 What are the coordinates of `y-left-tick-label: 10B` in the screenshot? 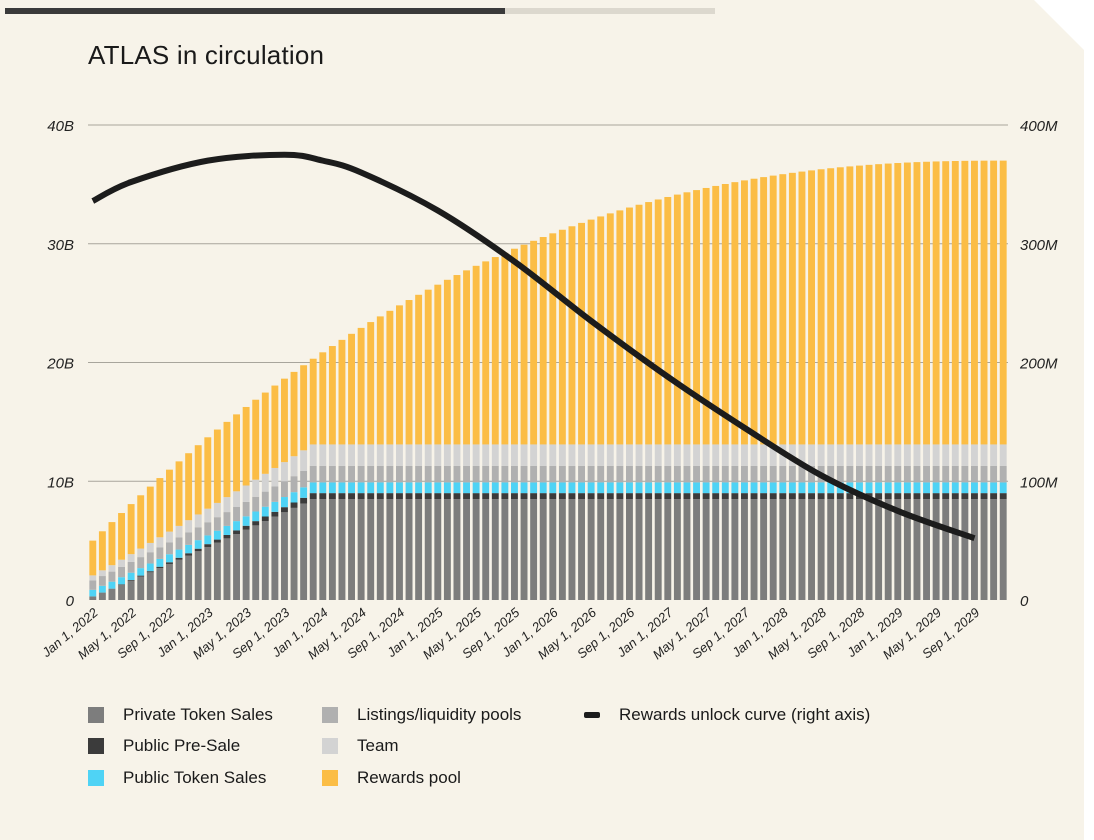 It's located at (60, 482).